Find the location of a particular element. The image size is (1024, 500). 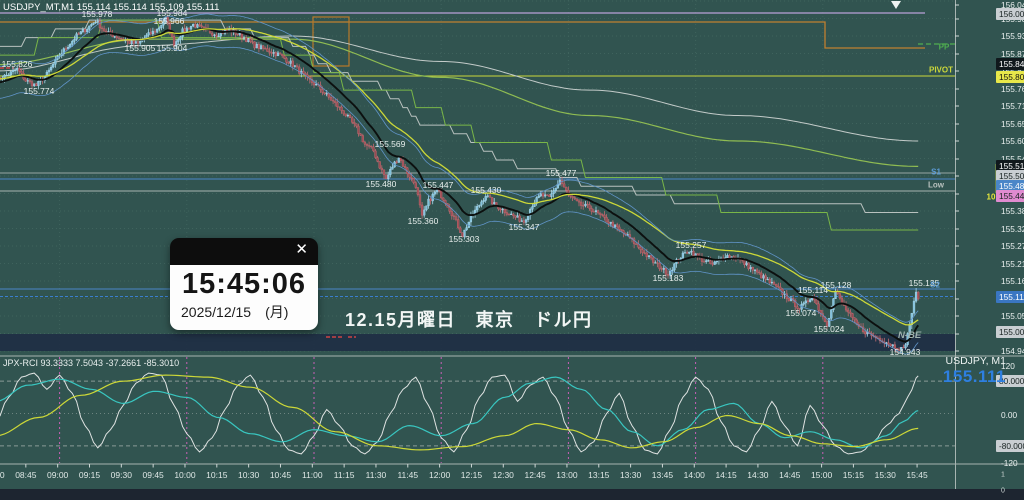

clock-date: 2025/12/15 (月) is located at coordinates (249, 312).